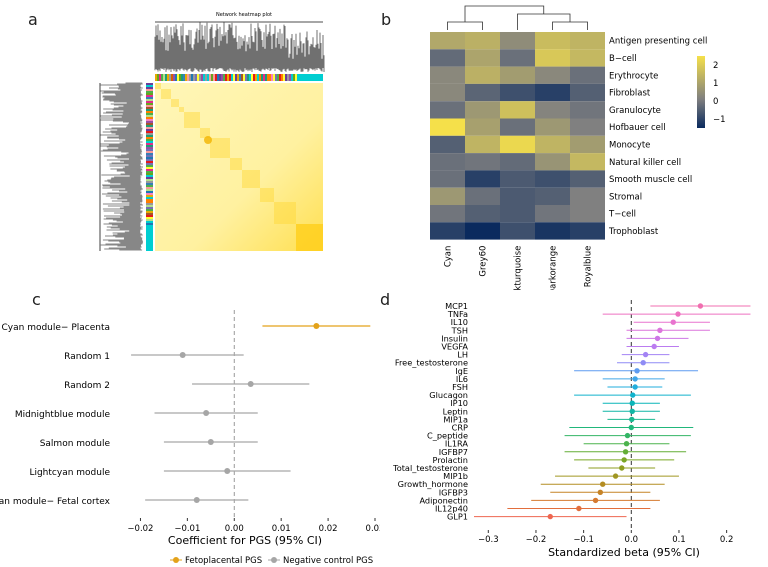 Image resolution: width=768 pixels, height=567 pixels. Describe the element at coordinates (454, 347) in the screenshot. I see `category-label: VEGFA` at that location.